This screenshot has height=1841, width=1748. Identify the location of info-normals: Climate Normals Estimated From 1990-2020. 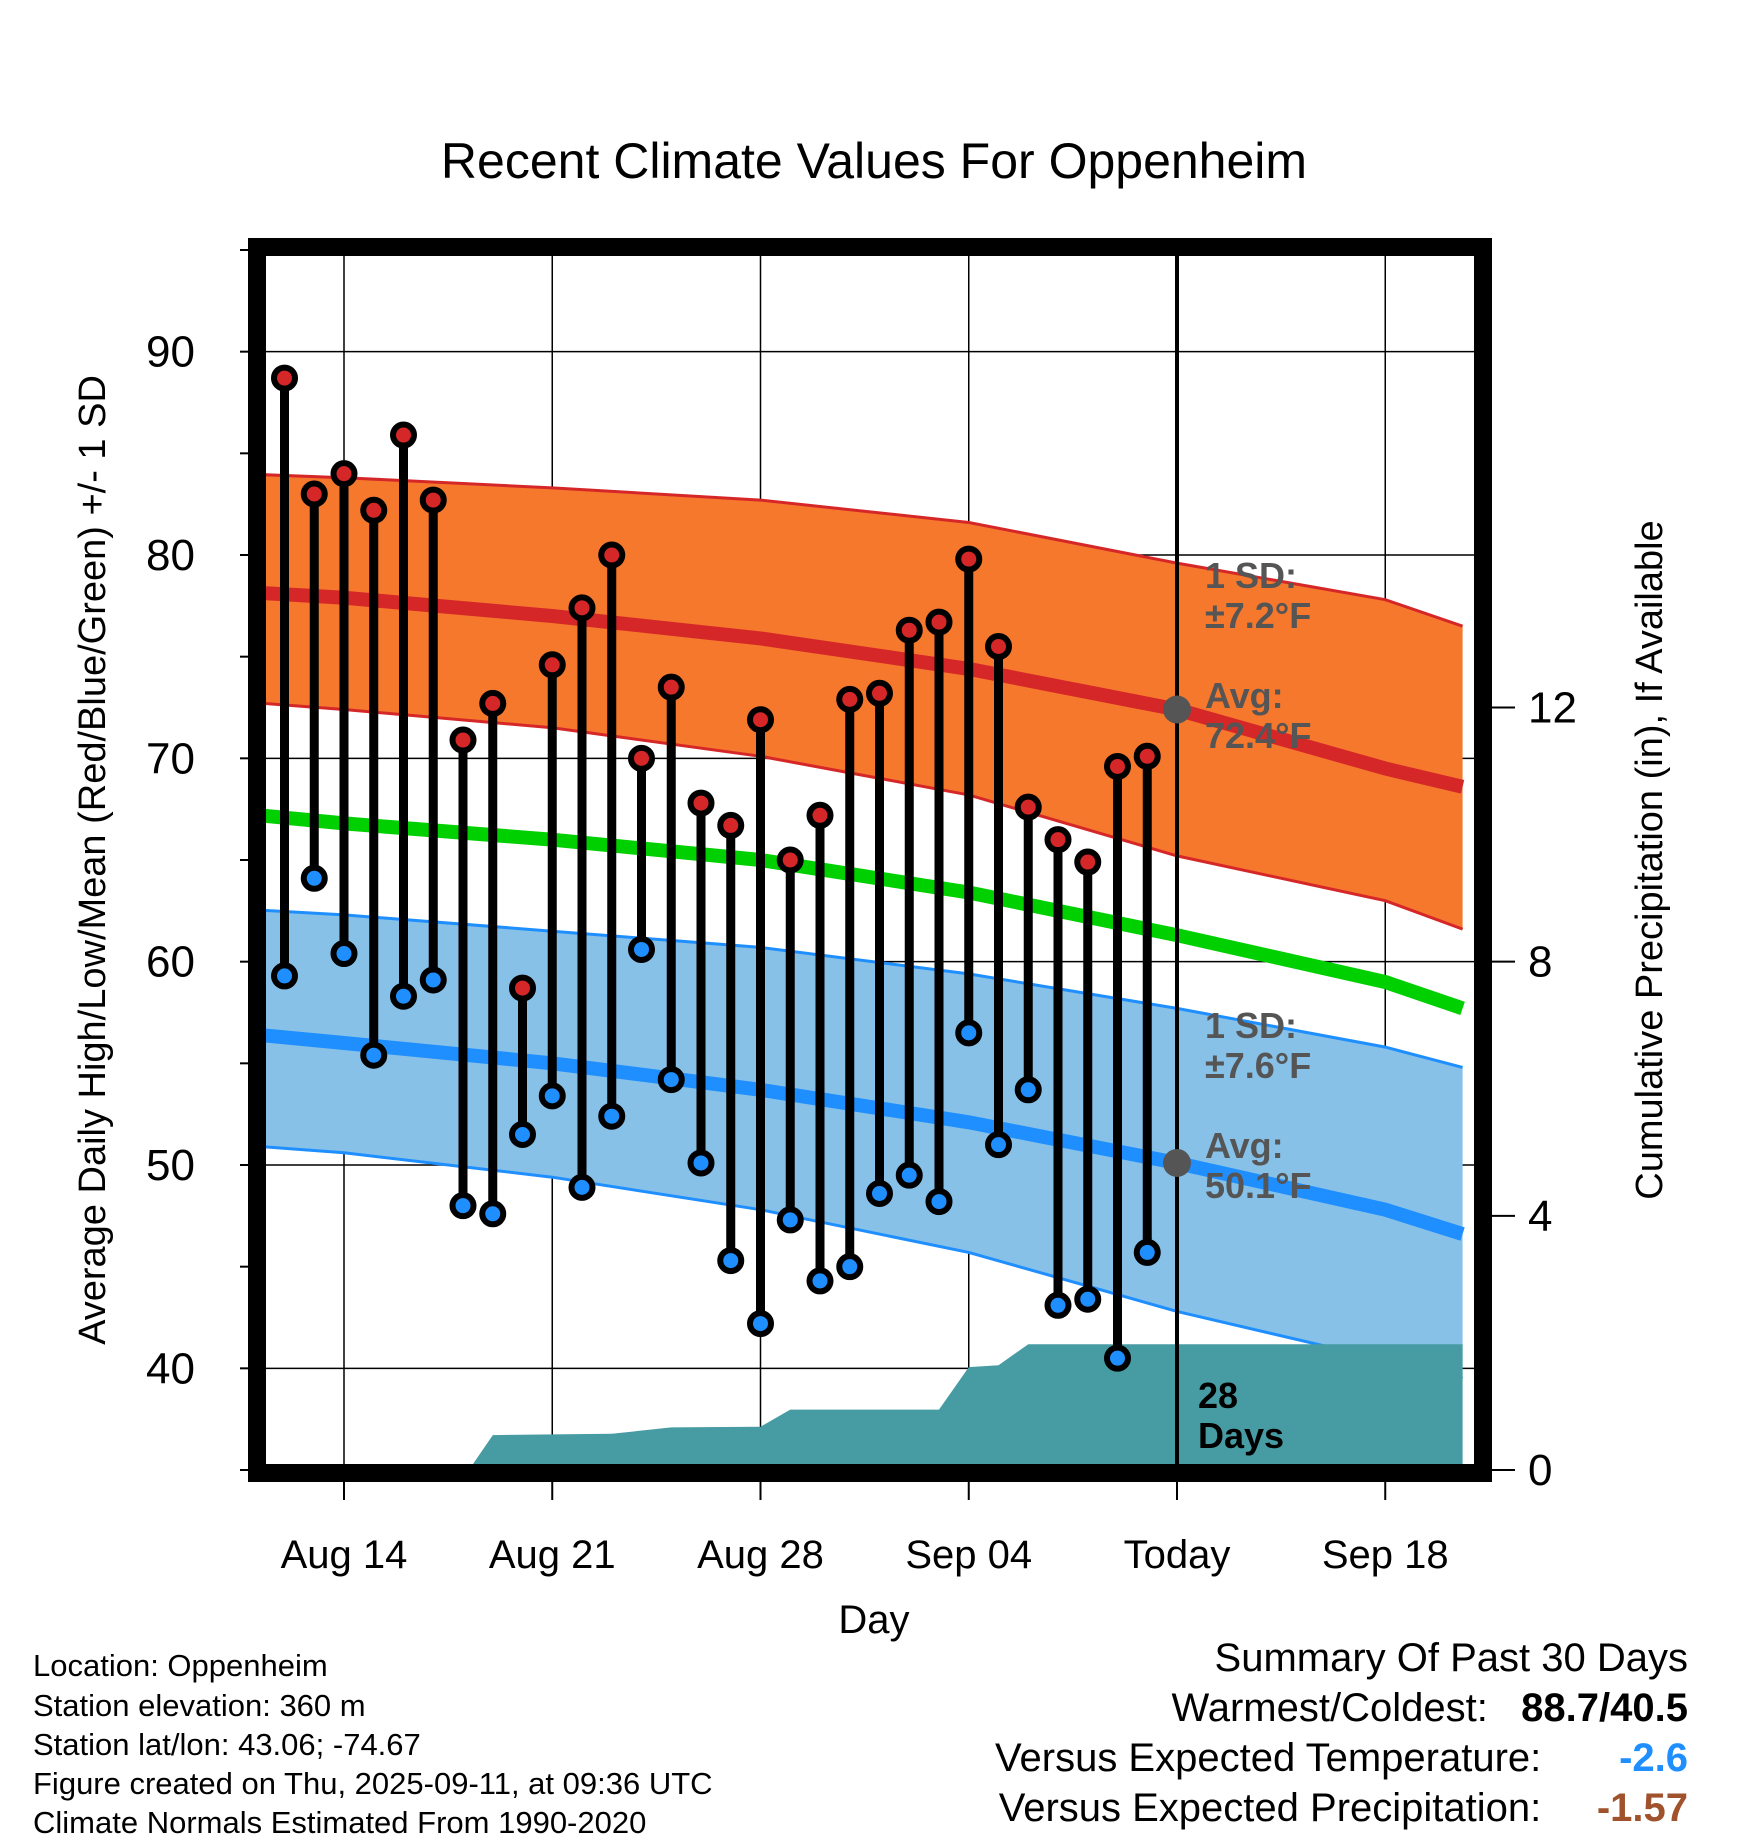
(340, 1822).